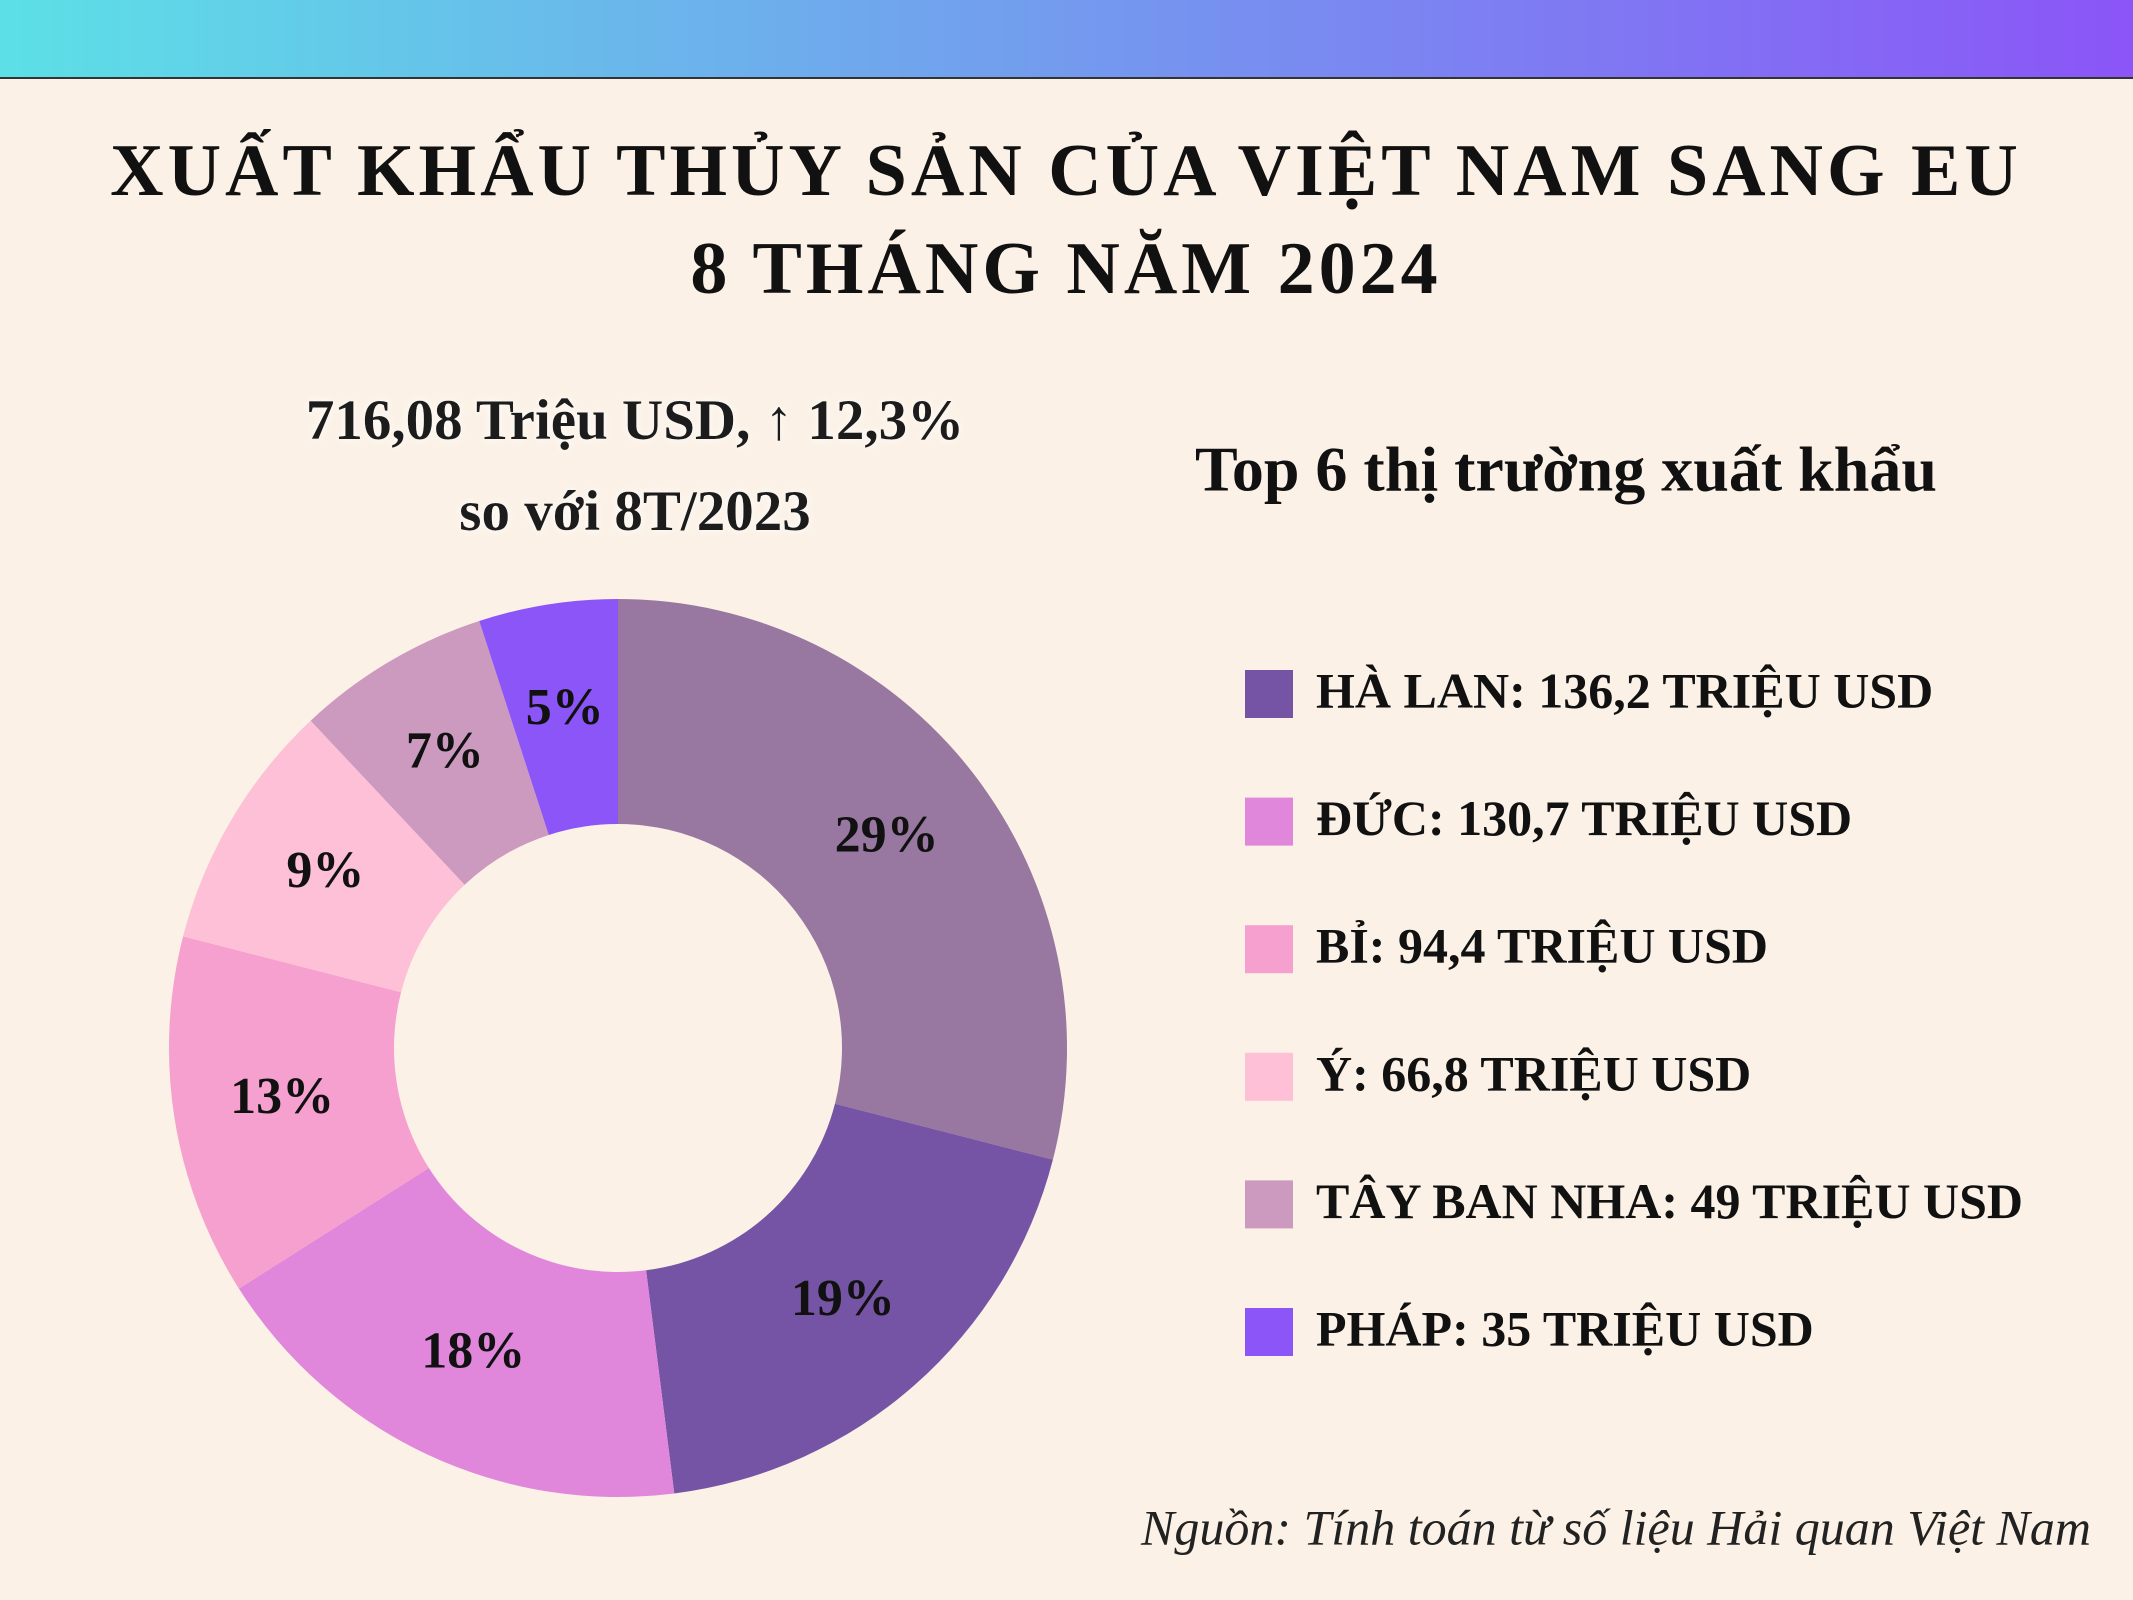 Image resolution: width=2133 pixels, height=1600 pixels. I want to click on top-bar, so click(1066, 39).